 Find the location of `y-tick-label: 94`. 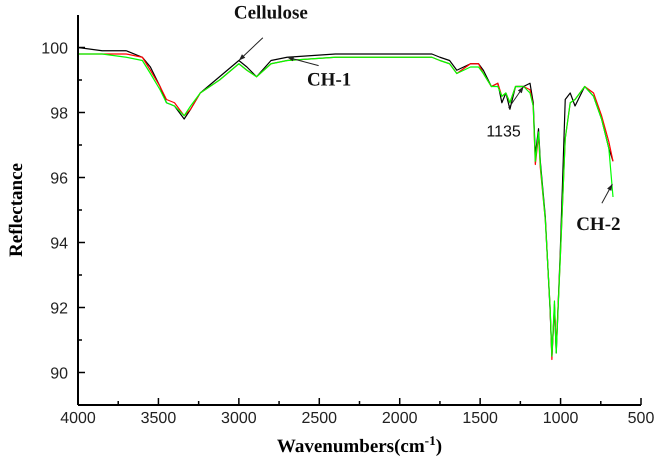

y-tick-label: 94 is located at coordinates (59, 244).